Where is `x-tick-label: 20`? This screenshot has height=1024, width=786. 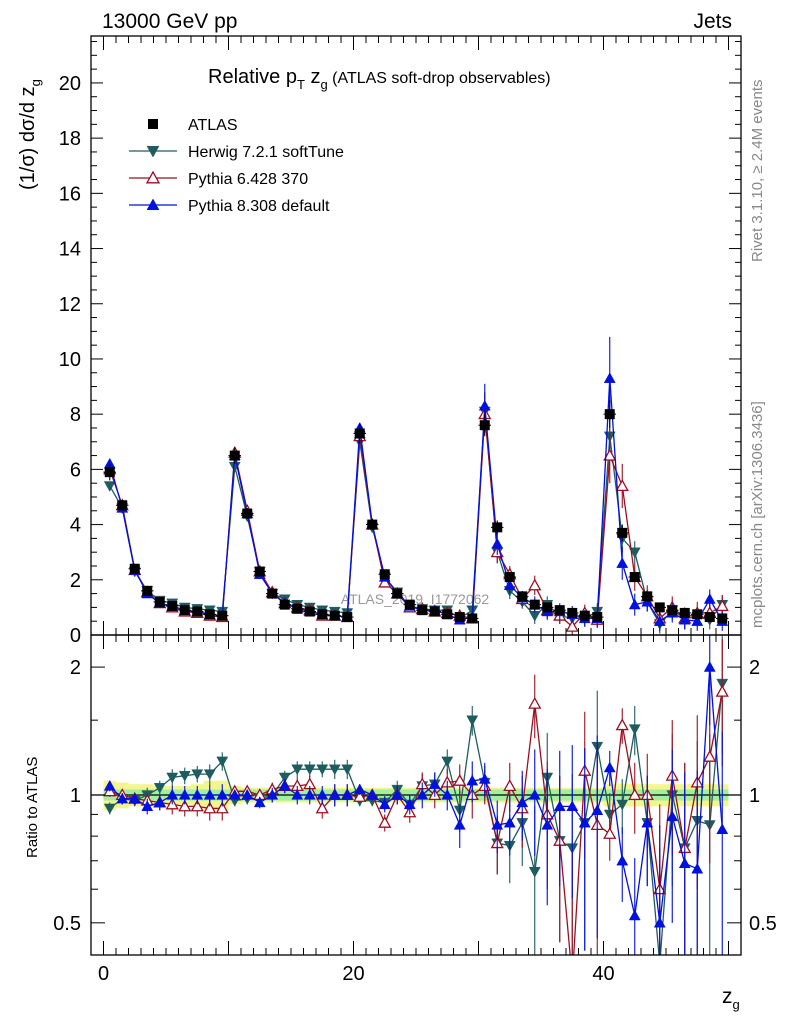 x-tick-label: 20 is located at coordinates (353, 974).